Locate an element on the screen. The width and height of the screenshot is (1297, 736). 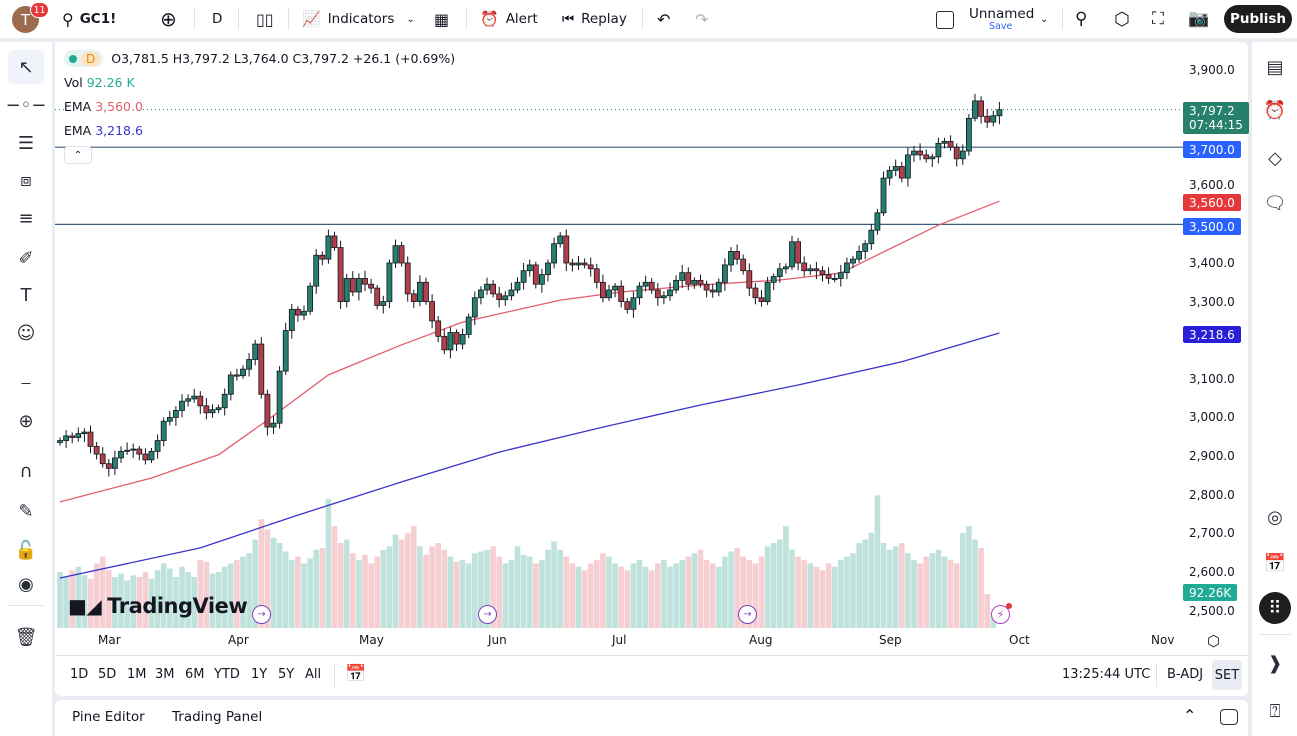
maximize-panel-button is located at coordinates (1229, 717).